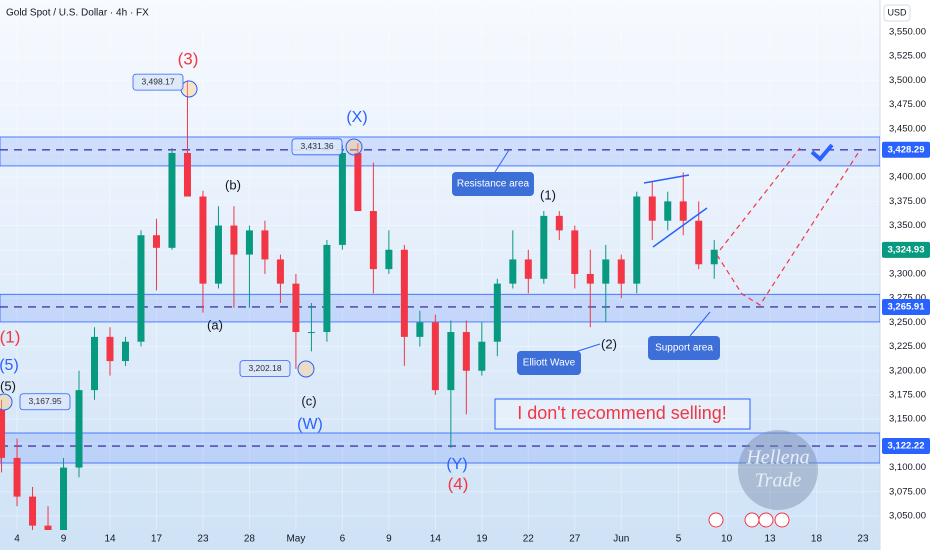 This screenshot has height=555, width=932. Describe the element at coordinates (458, 483) in the screenshot. I see `wave-label: (4)` at that location.